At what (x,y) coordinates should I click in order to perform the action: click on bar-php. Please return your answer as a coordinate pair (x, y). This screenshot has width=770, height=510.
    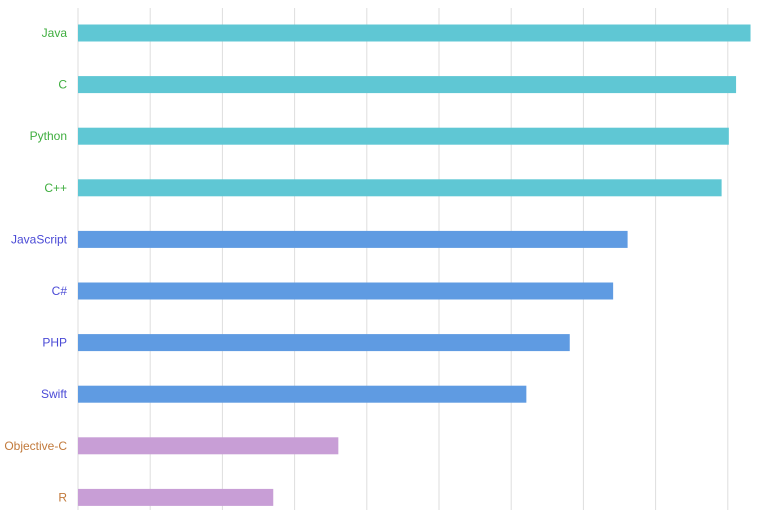
    Looking at the image, I should click on (324, 343).